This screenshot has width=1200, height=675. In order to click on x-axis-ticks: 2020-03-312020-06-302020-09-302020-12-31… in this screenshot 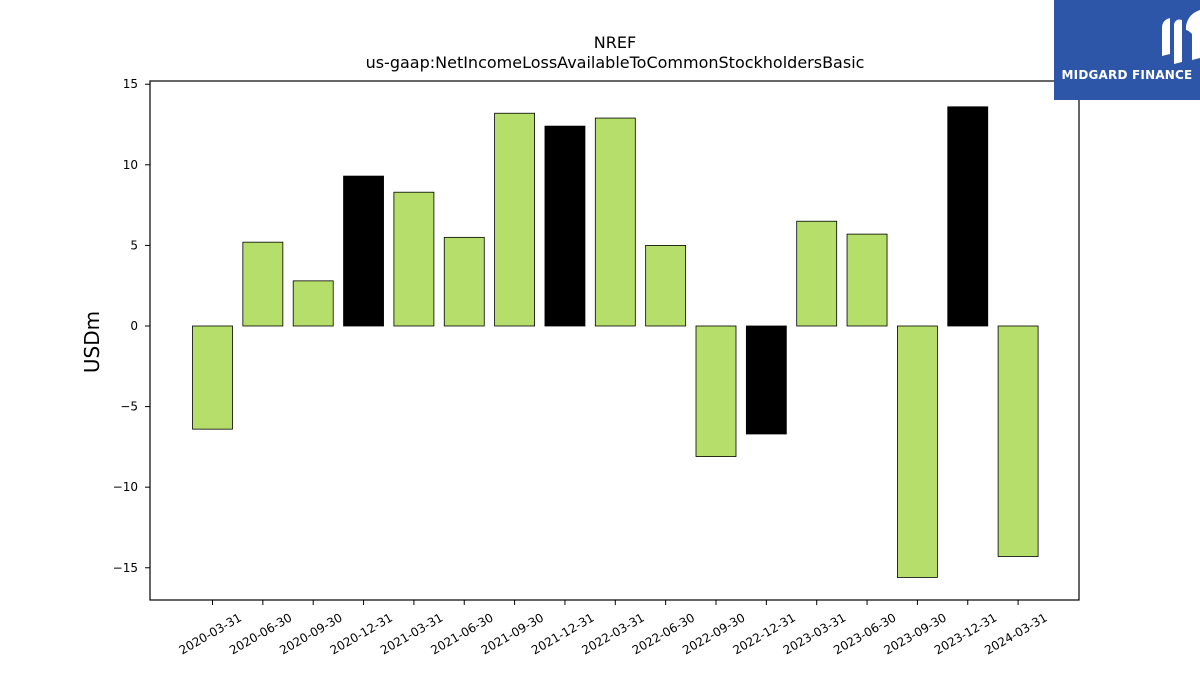, I will do `click(613, 628)`.